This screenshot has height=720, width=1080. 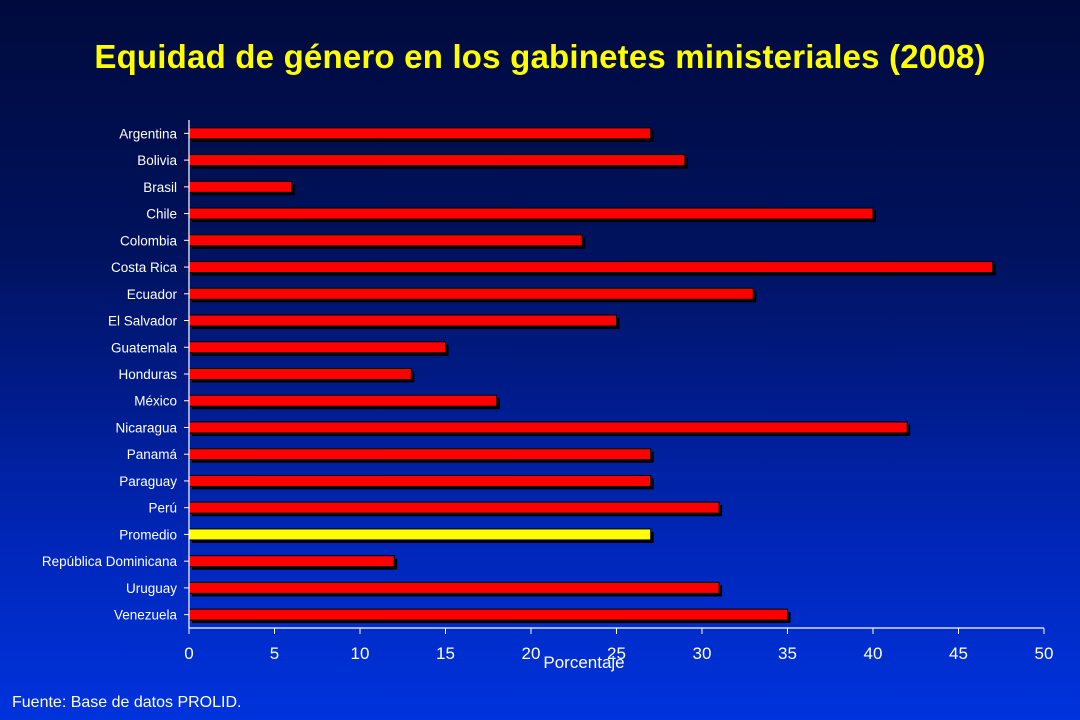 What do you see at coordinates (147, 374) in the screenshot?
I see `category-label: Honduras` at bounding box center [147, 374].